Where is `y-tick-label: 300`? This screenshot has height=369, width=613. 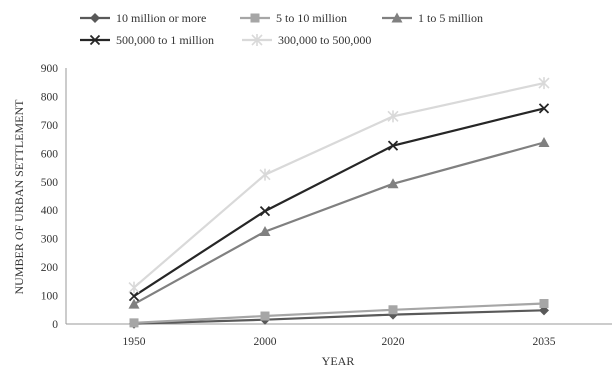
y-tick-label: 300 is located at coordinates (50, 240).